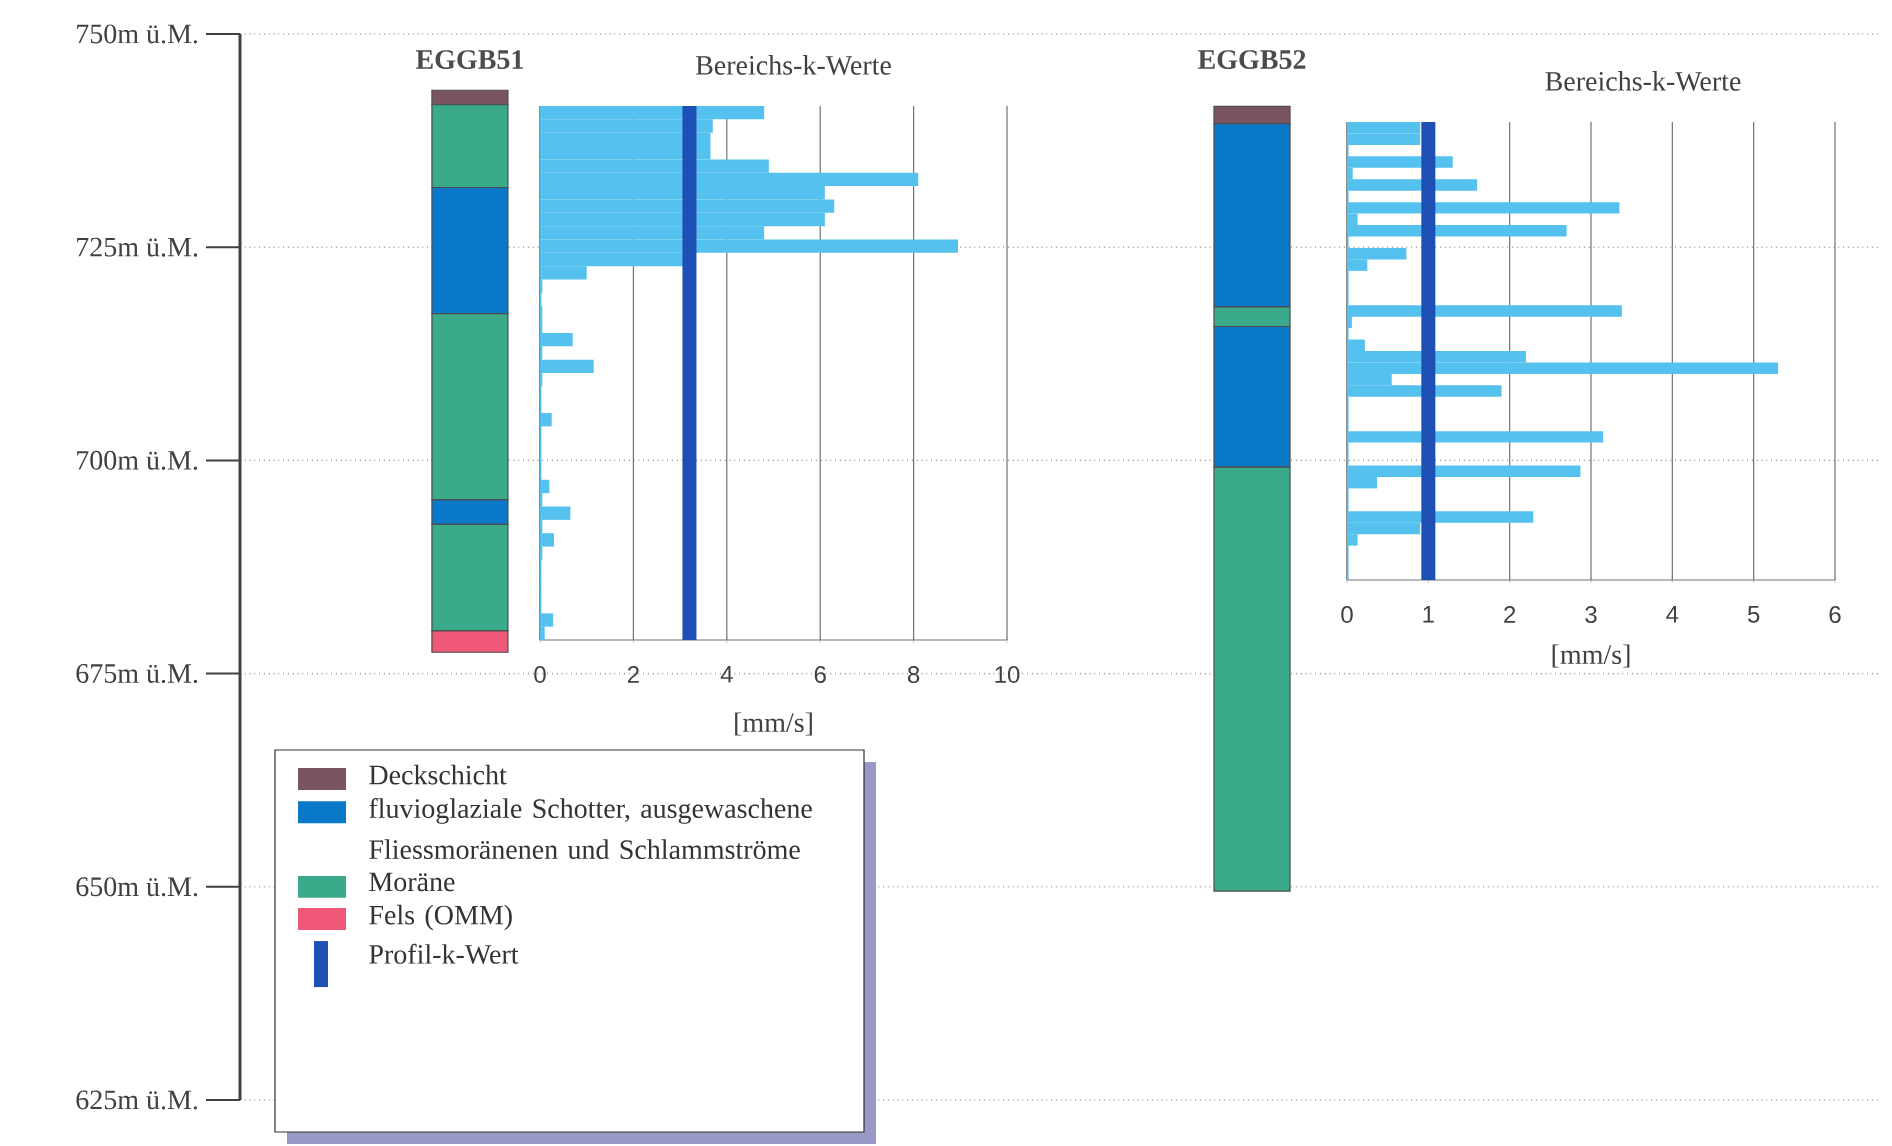 Image resolution: width=1892 pixels, height=1146 pixels. What do you see at coordinates (469, 59) in the screenshot?
I see `x-tick-label: EGGB51` at bounding box center [469, 59].